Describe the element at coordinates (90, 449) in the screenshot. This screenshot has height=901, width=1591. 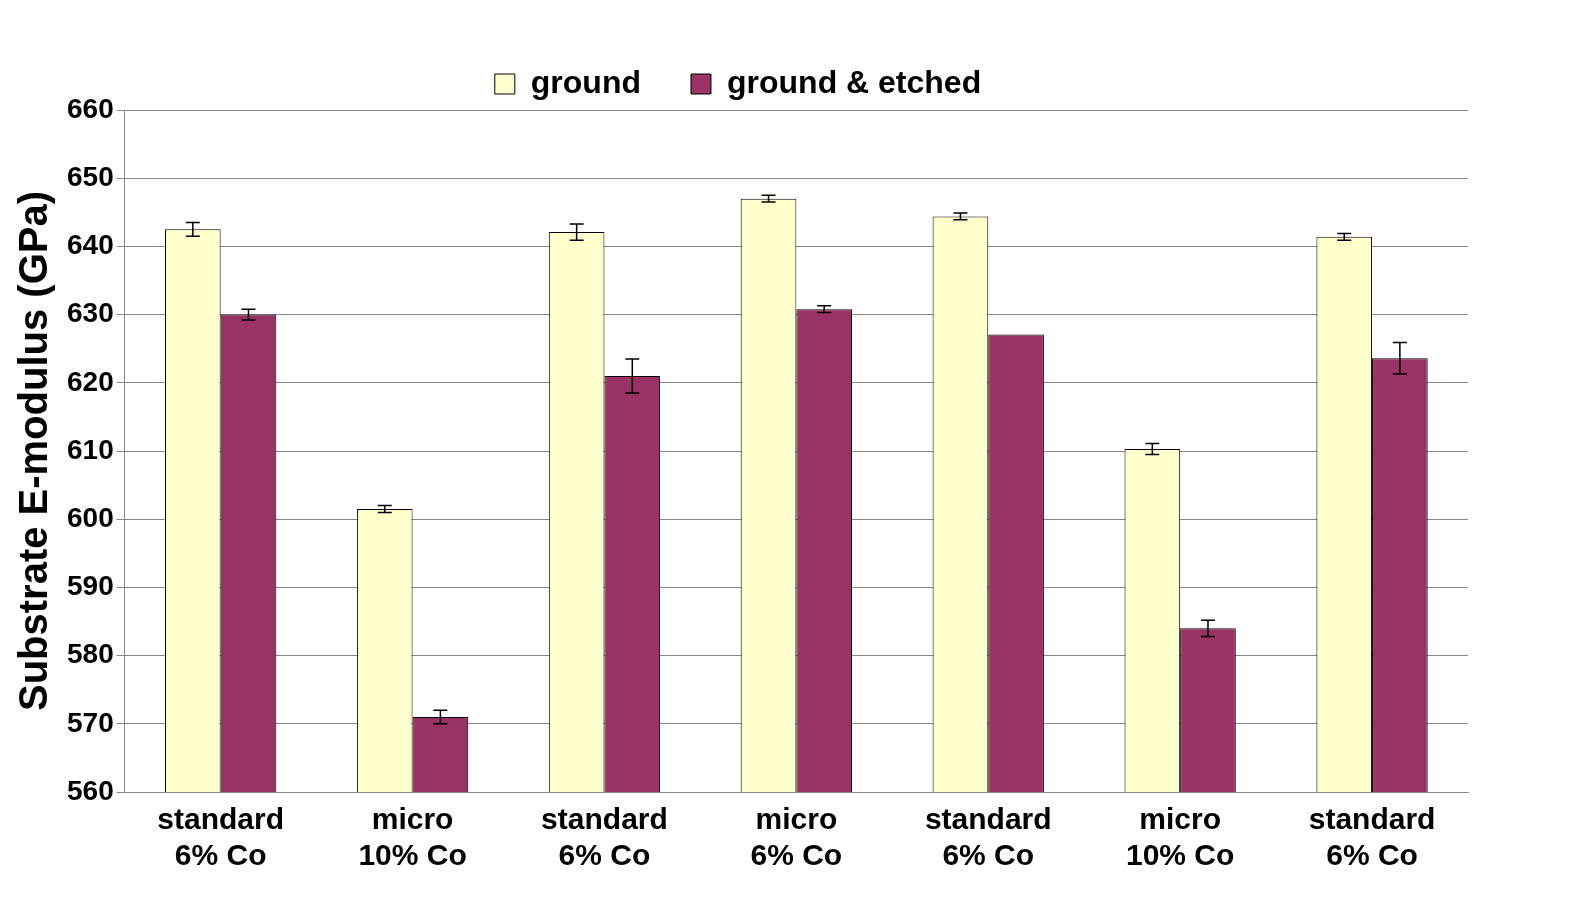
I see `y-tick-label: 610` at that location.